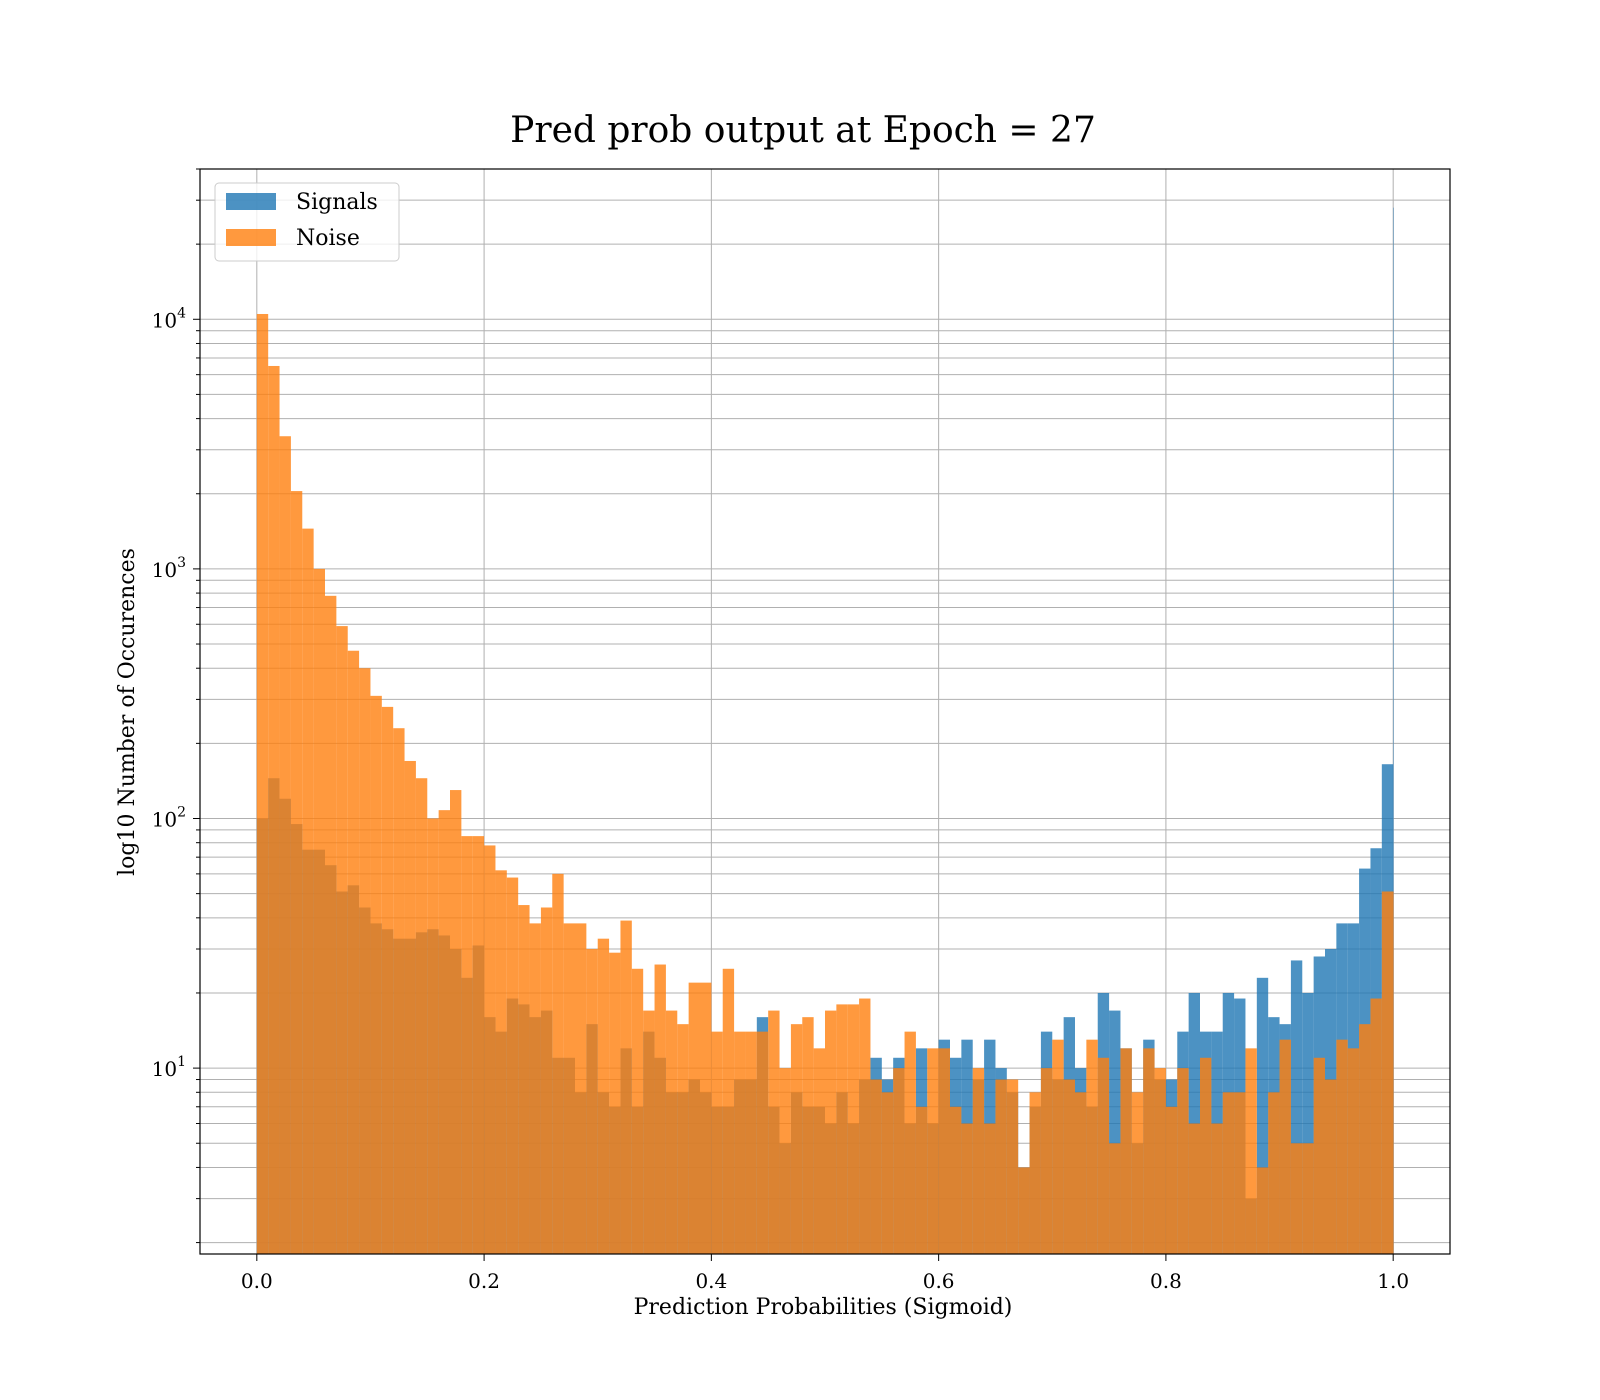 Image resolution: width=1600 pixels, height=1400 pixels. I want to click on x-tick-label: 0.4, so click(711, 1281).